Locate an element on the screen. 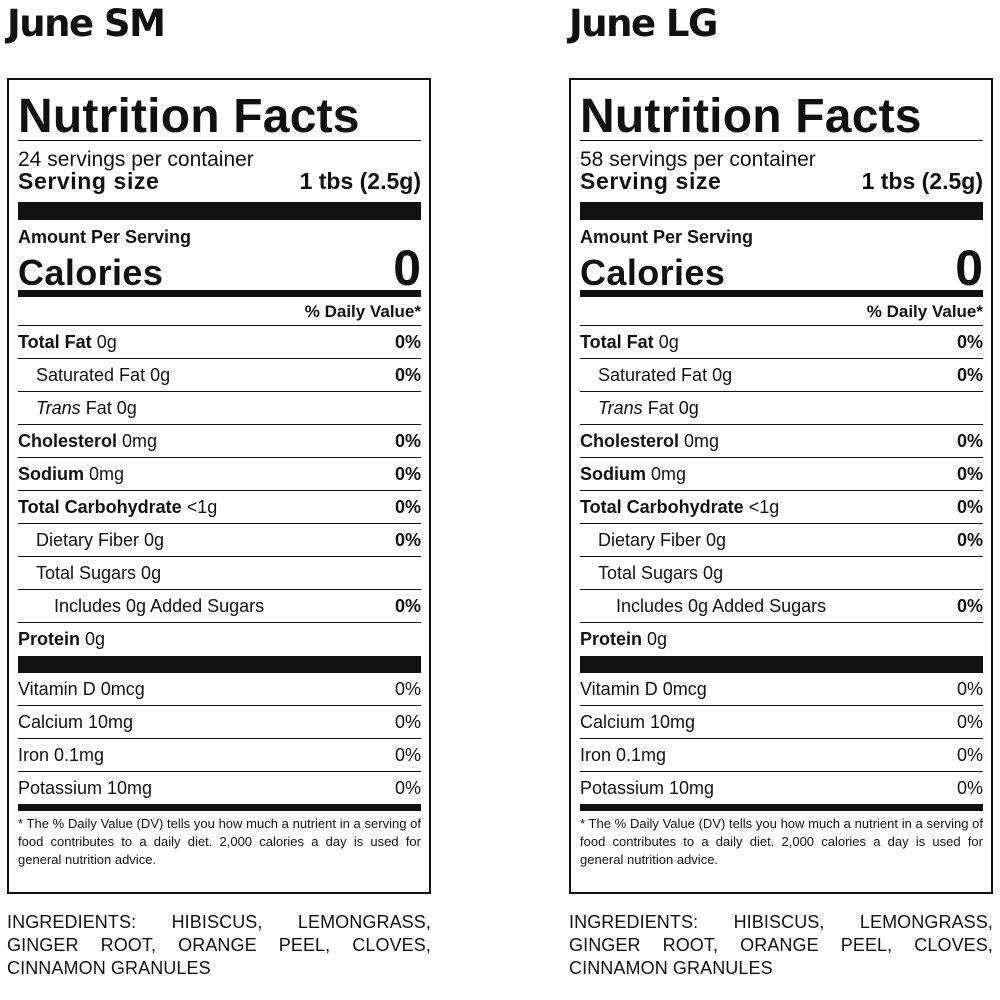 The height and width of the screenshot is (1000, 1000). servings-per-container: 24 servings per container is located at coordinates (136, 159).